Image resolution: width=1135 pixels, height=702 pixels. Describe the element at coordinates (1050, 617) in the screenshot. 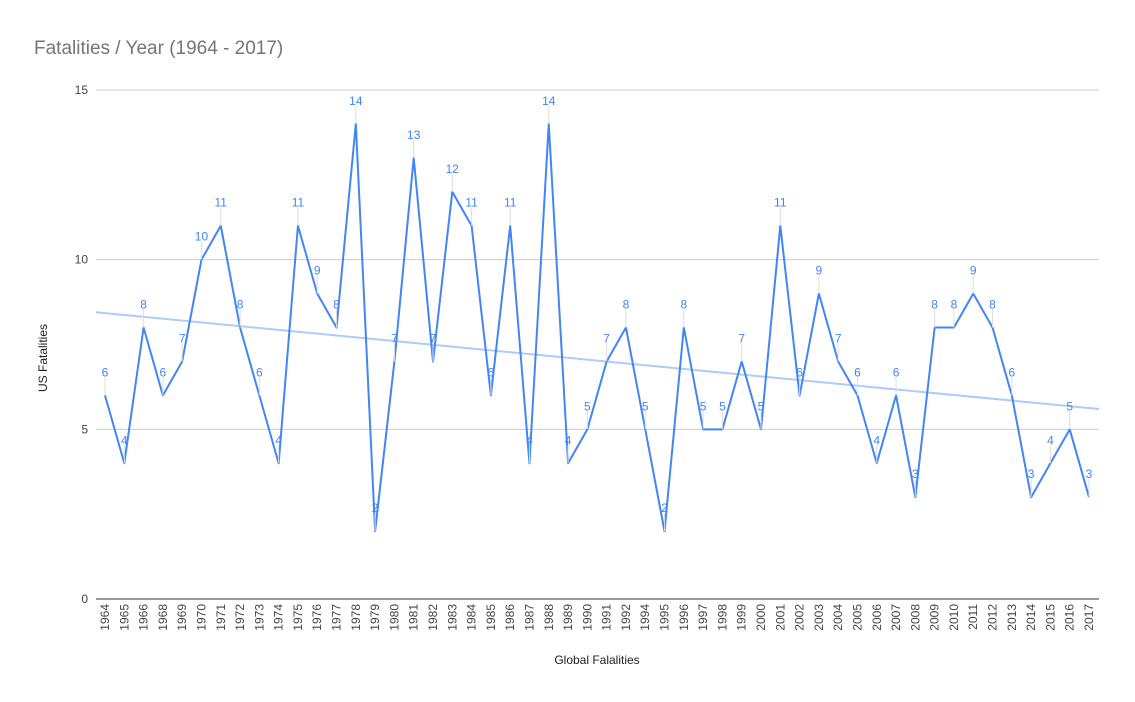

I see `x-tick-label: 2015` at that location.